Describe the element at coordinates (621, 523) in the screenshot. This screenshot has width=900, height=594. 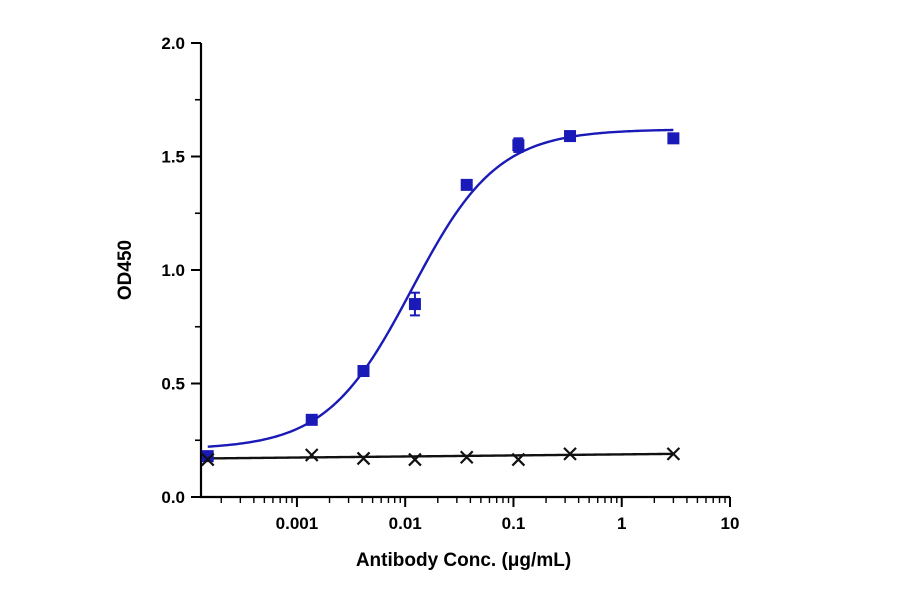
I see `x-tick-label-3: 1` at that location.